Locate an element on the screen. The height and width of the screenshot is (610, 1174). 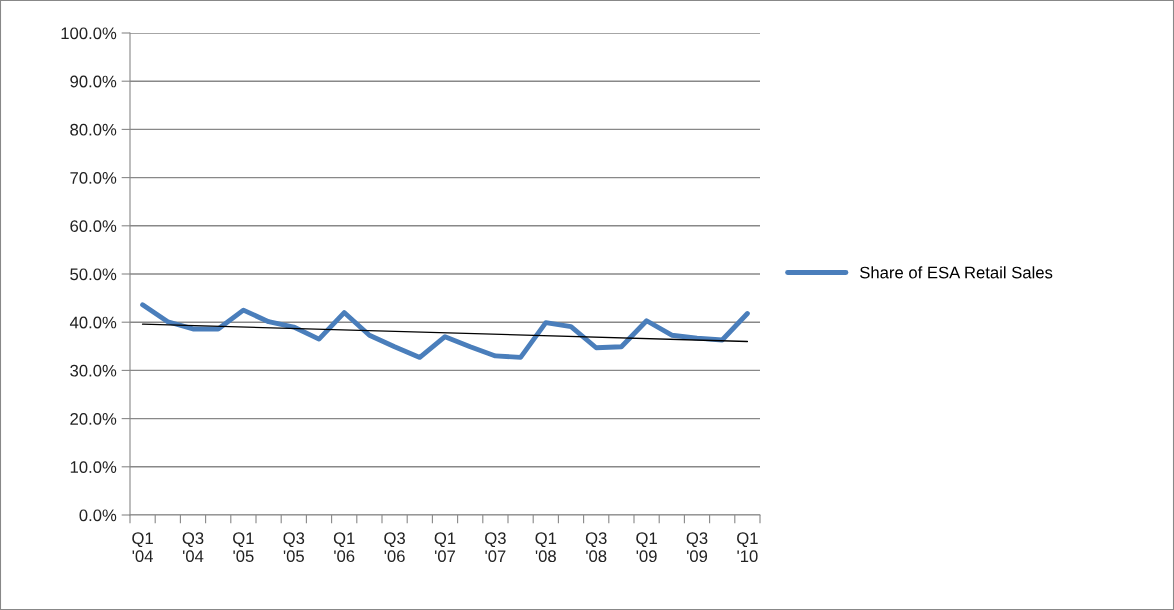
y-tick-label: 80.0% is located at coordinates (93, 129).